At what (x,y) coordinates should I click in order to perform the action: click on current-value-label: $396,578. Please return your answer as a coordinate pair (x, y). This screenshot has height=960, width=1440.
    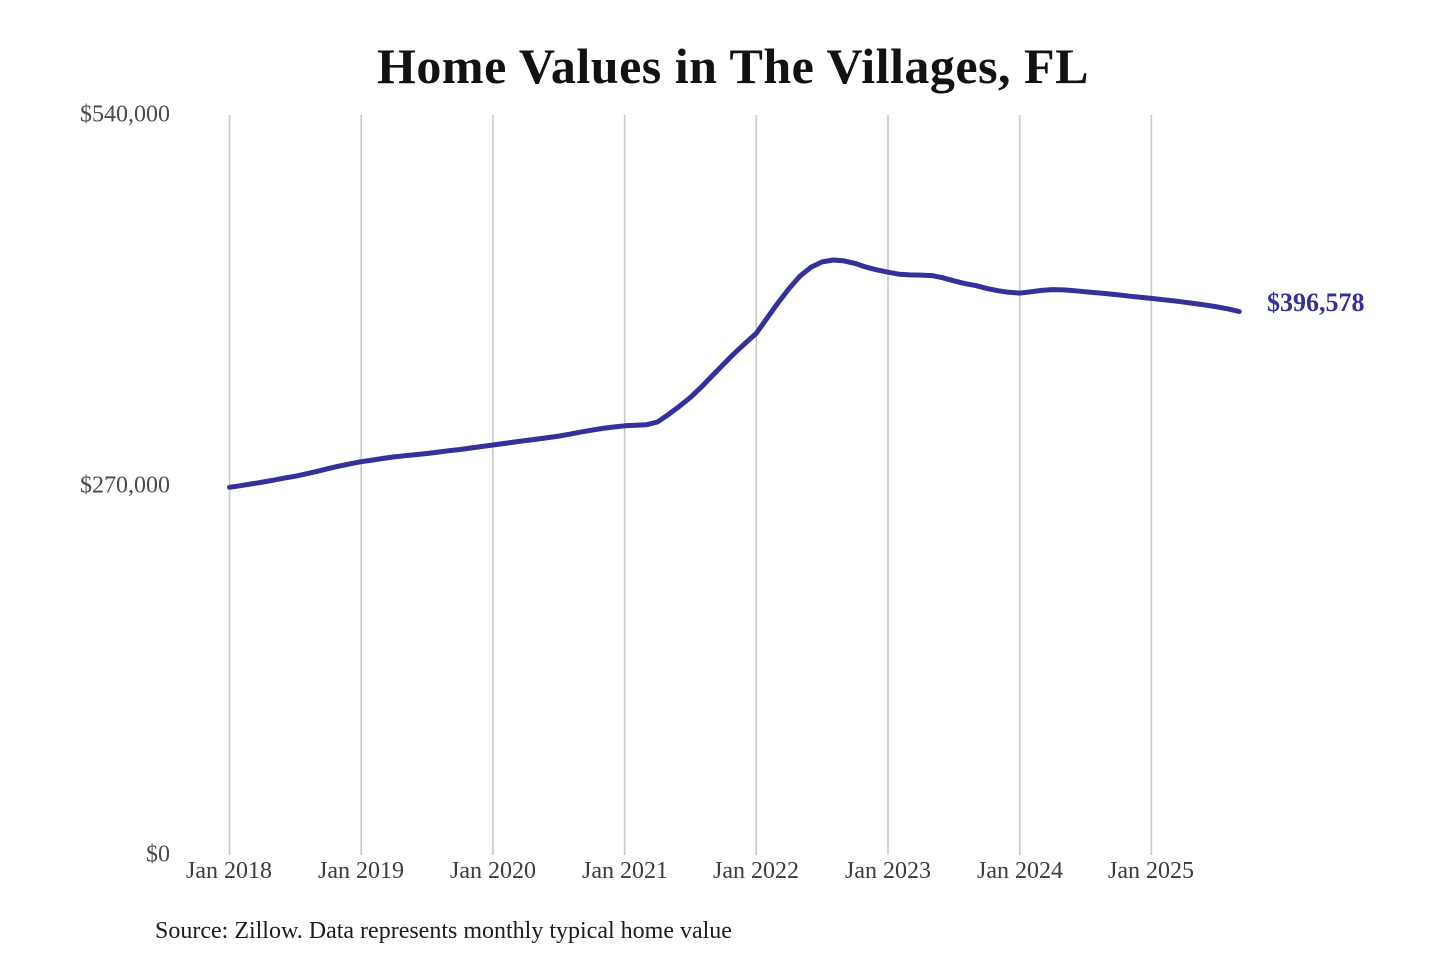
    Looking at the image, I should click on (1316, 302).